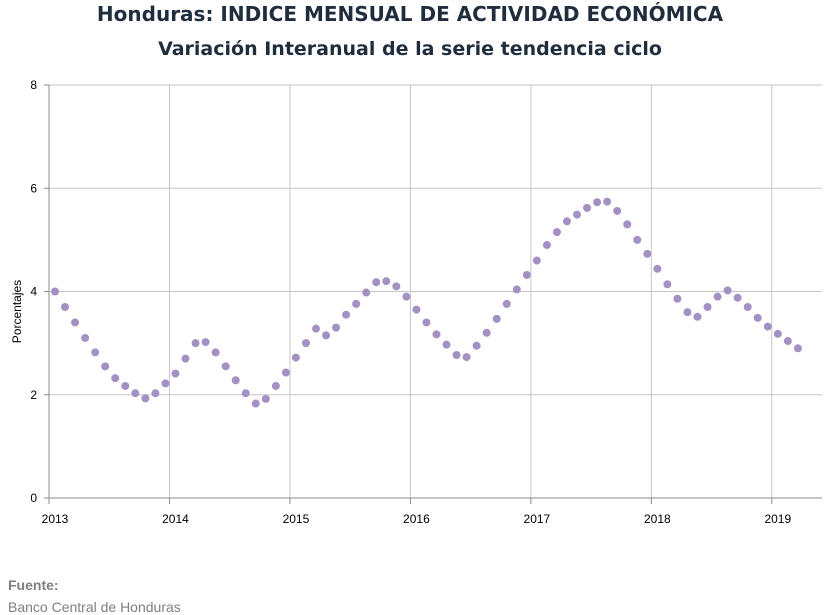 Image resolution: width=835 pixels, height=615 pixels. What do you see at coordinates (33, 85) in the screenshot?
I see `y-tick-label: 8` at bounding box center [33, 85].